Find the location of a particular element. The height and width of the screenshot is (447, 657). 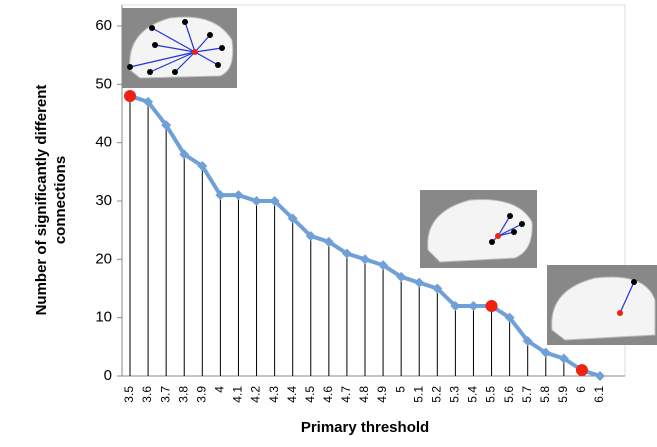

x-tick-label: 5 is located at coordinates (400, 389).